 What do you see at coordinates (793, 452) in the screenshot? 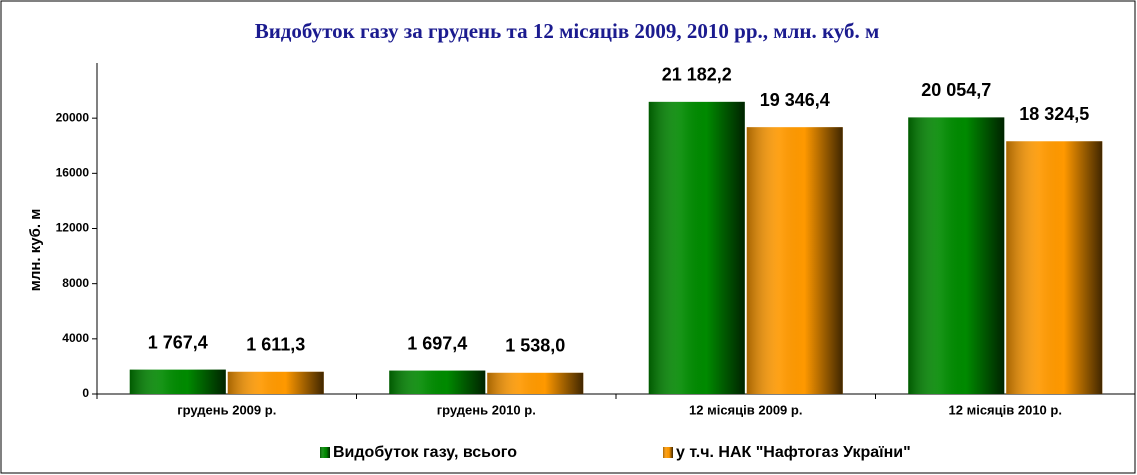
I see `legend-label: у т.ч. НАК "Нафтогаз України"` at bounding box center [793, 452].